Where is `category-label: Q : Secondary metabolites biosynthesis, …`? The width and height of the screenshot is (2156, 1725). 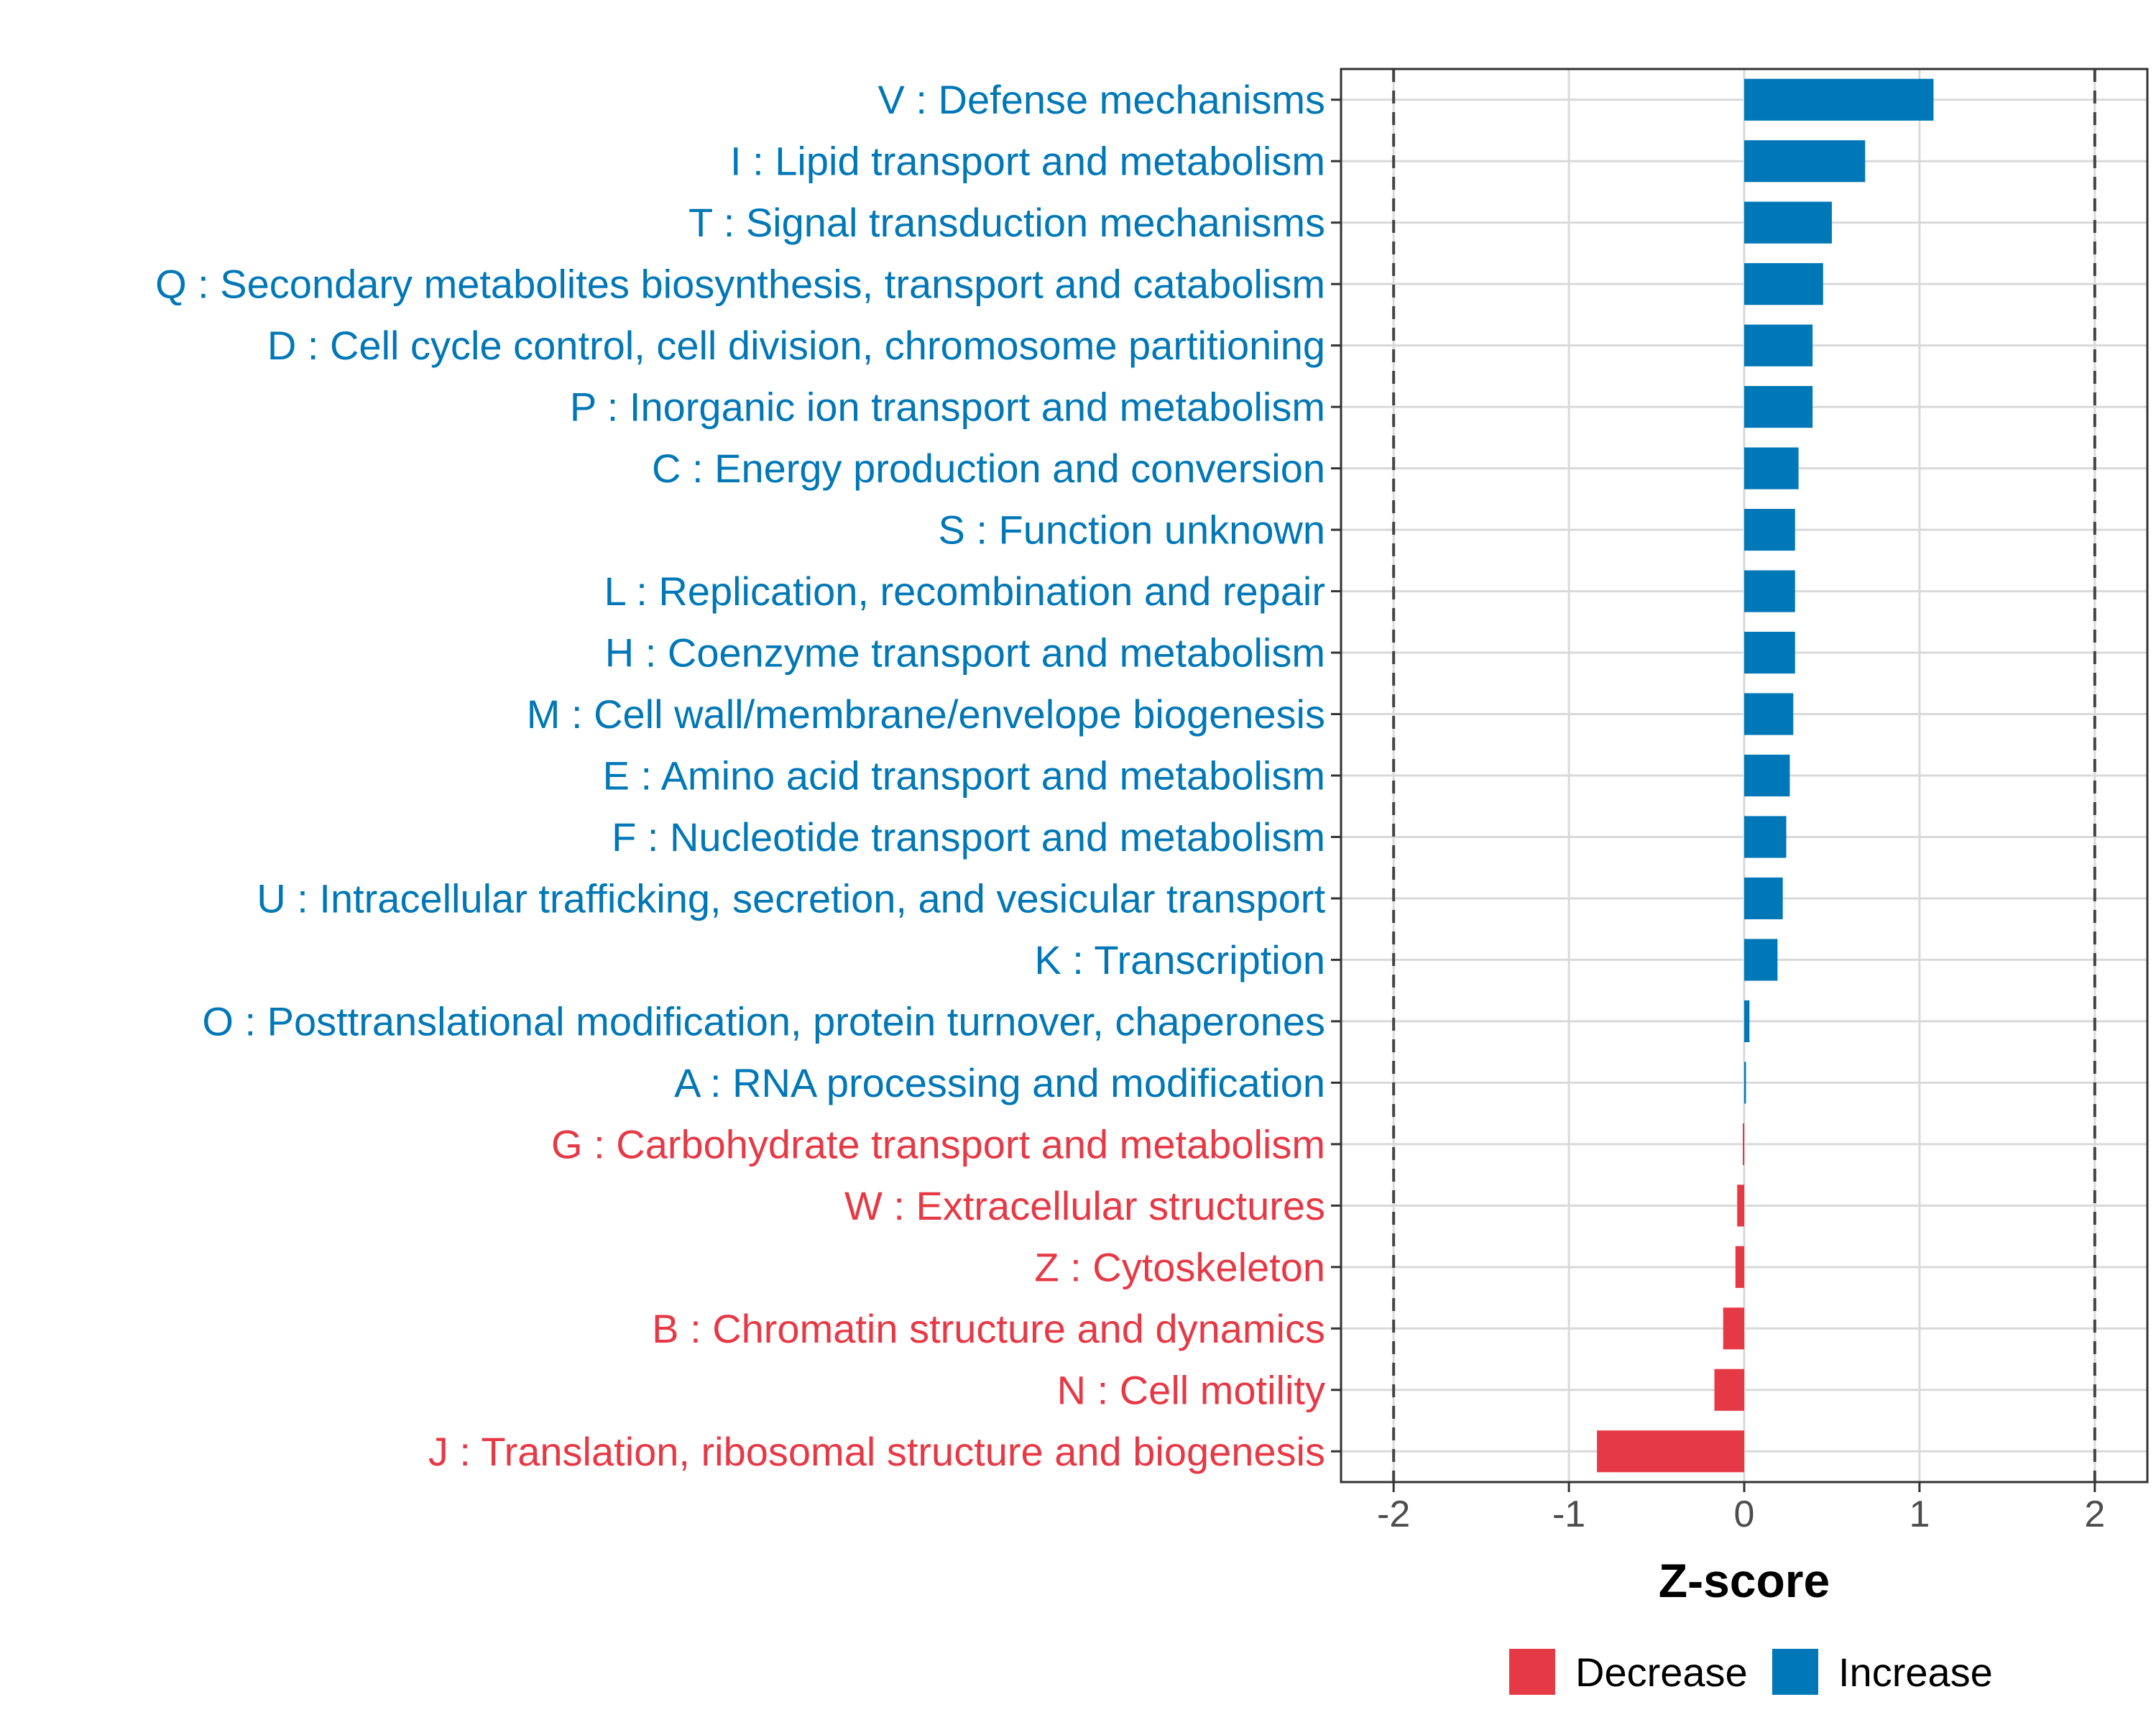 category-label: Q : Secondary metabolites biosynthesis, … is located at coordinates (740, 284).